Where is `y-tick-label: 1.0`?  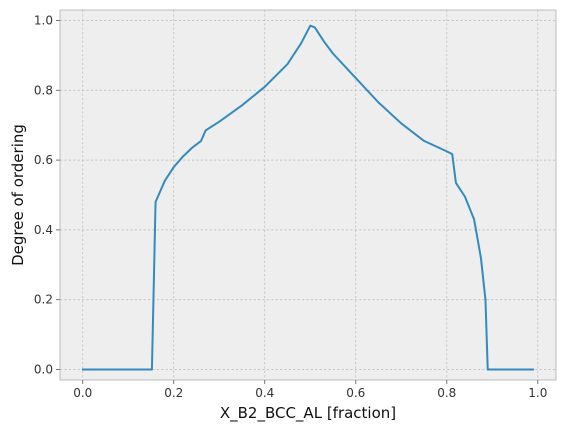 y-tick-label: 1.0 is located at coordinates (43, 20).